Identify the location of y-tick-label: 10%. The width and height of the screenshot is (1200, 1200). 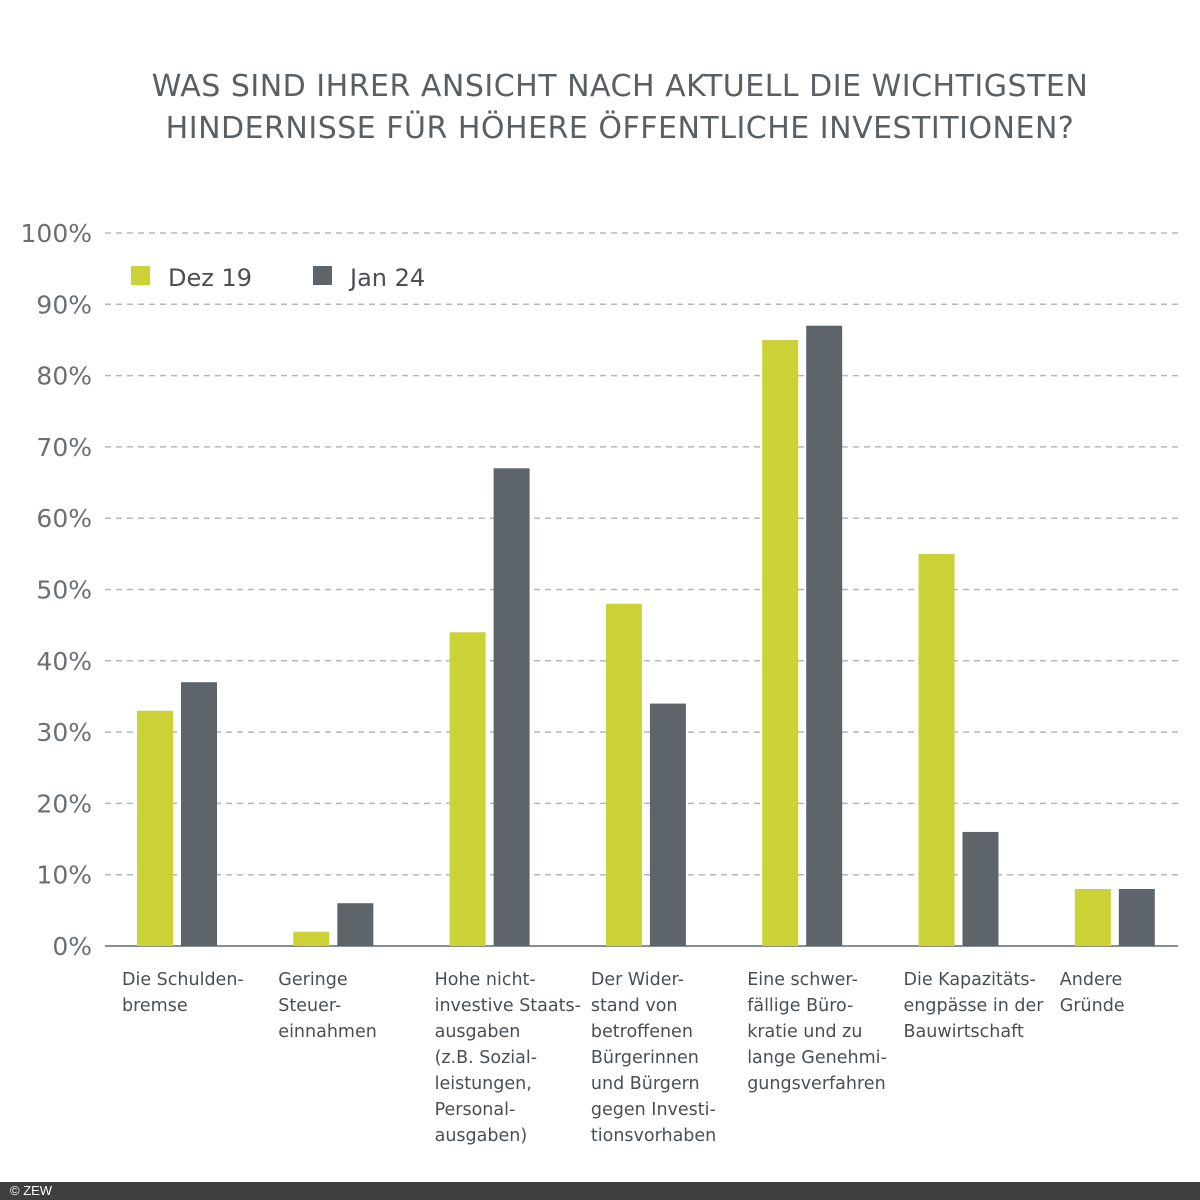
(64, 875).